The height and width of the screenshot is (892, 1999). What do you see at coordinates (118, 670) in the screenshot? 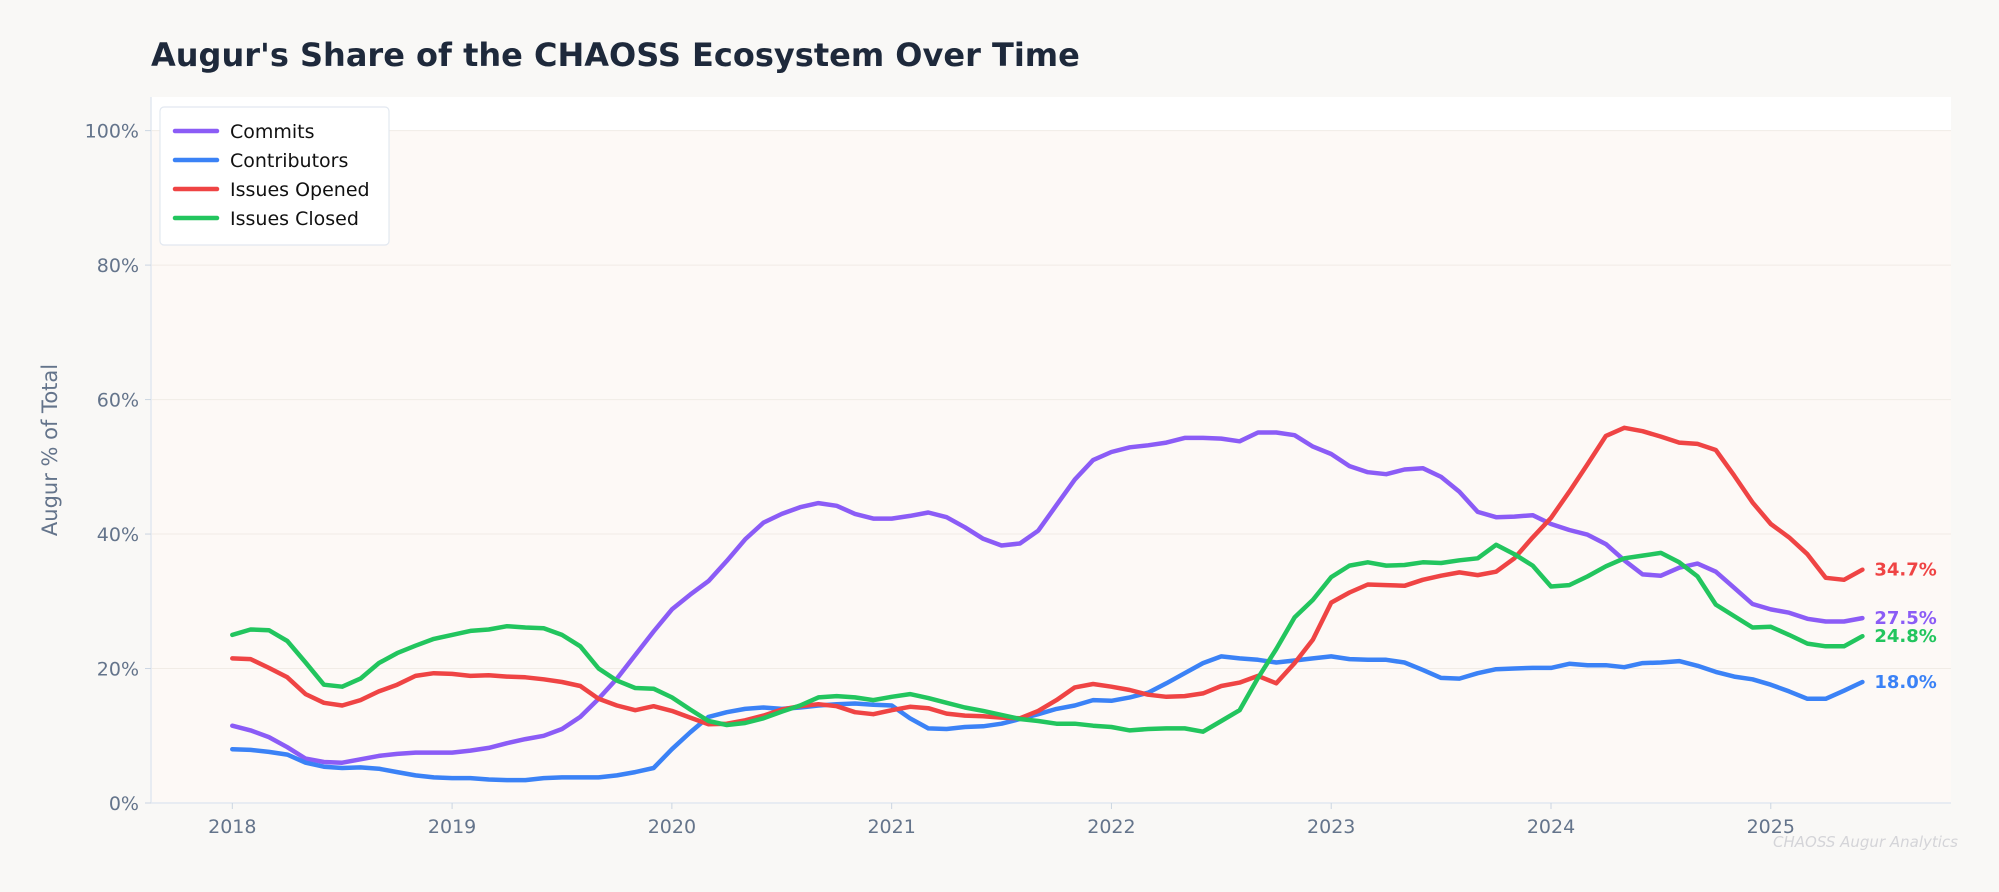
I see `y-tick-label: 20%` at bounding box center [118, 670].